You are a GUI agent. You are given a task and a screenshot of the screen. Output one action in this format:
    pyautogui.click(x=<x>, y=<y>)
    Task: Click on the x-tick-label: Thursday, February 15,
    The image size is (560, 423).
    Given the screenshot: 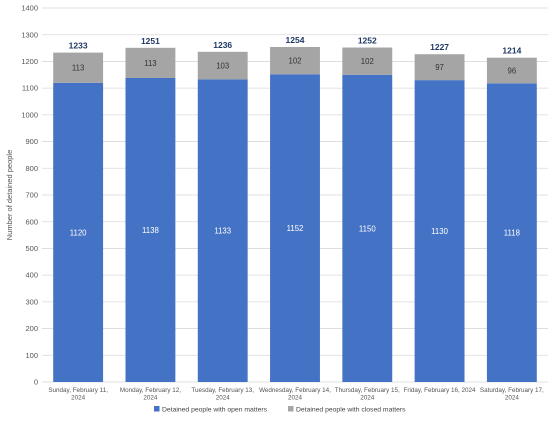 What is the action you would take?
    pyautogui.click(x=367, y=390)
    